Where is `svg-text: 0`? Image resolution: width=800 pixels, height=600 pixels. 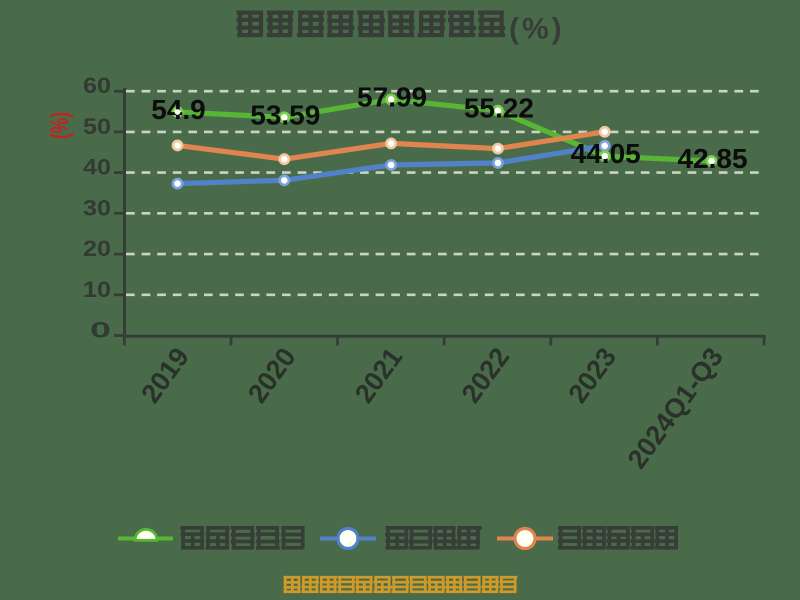 svg-text: 0 is located at coordinates (100, 330).